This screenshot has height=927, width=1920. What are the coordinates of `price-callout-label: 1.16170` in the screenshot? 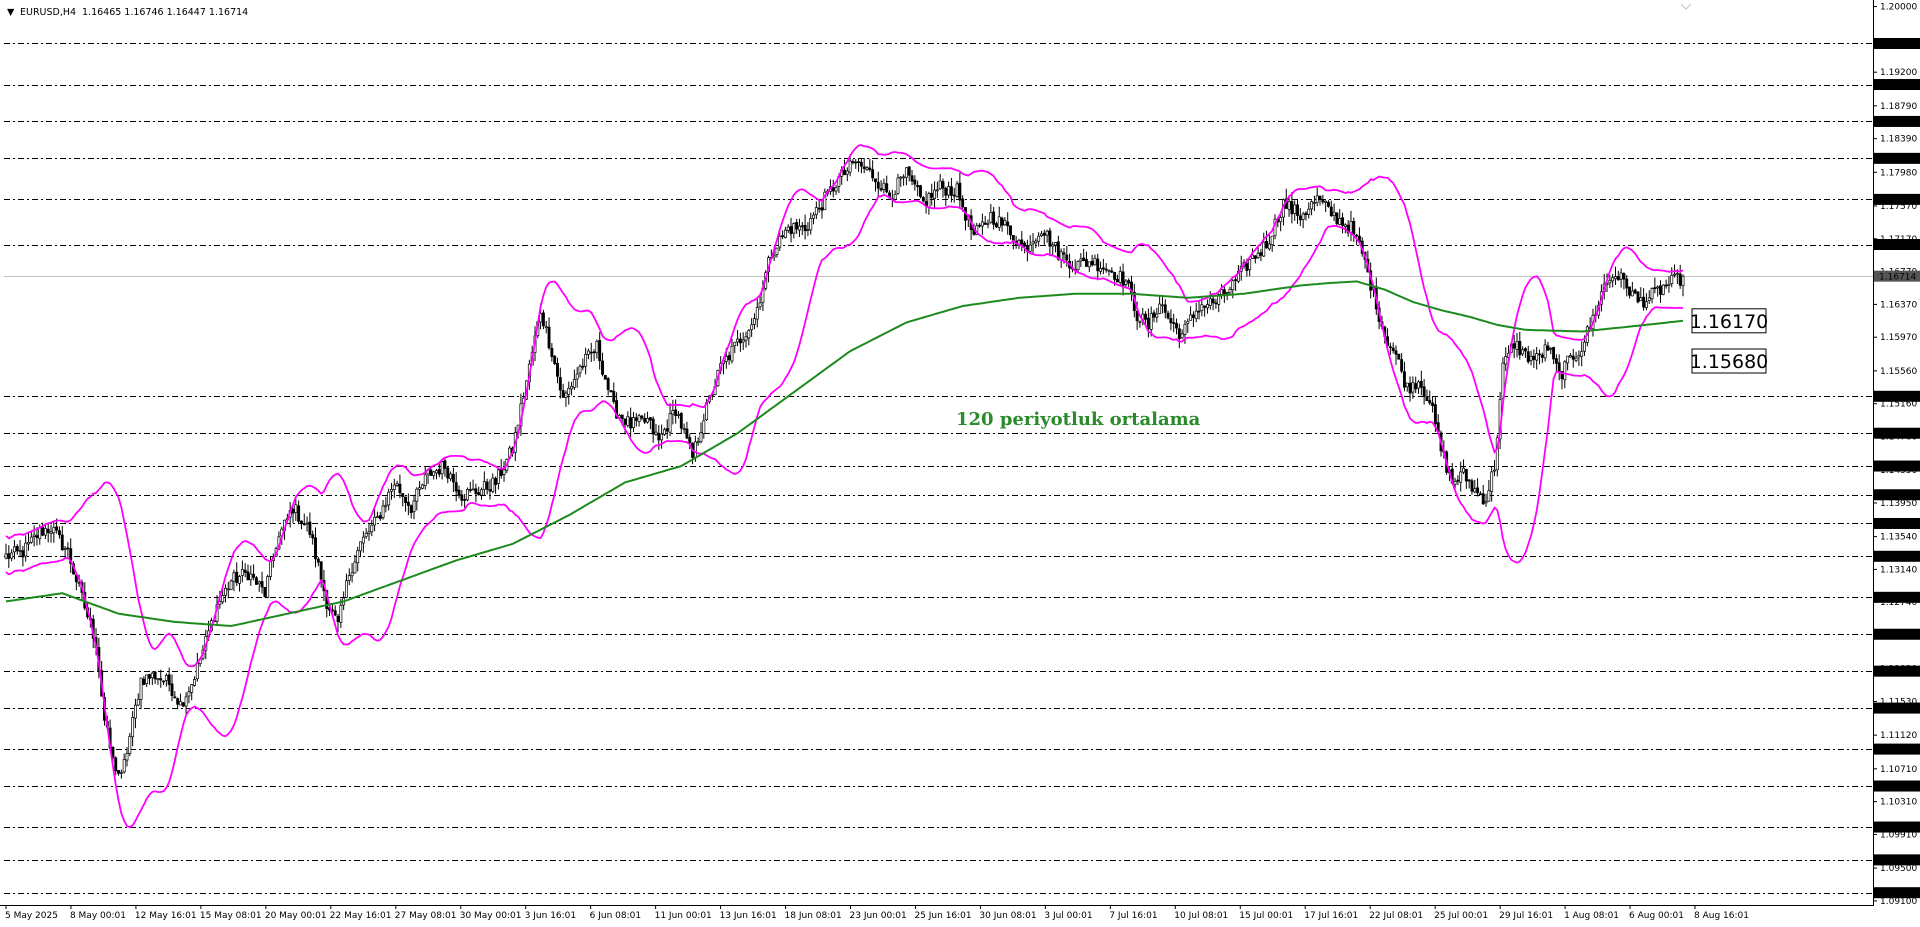 It's located at (1729, 322).